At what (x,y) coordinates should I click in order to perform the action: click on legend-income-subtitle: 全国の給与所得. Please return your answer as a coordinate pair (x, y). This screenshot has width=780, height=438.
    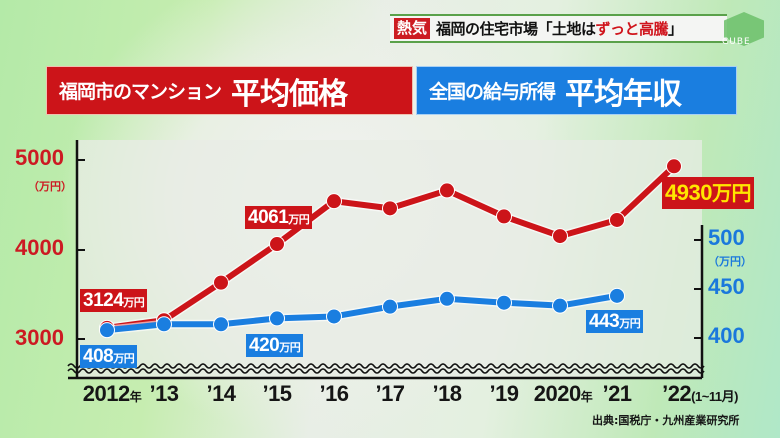
    Looking at the image, I should click on (492, 92).